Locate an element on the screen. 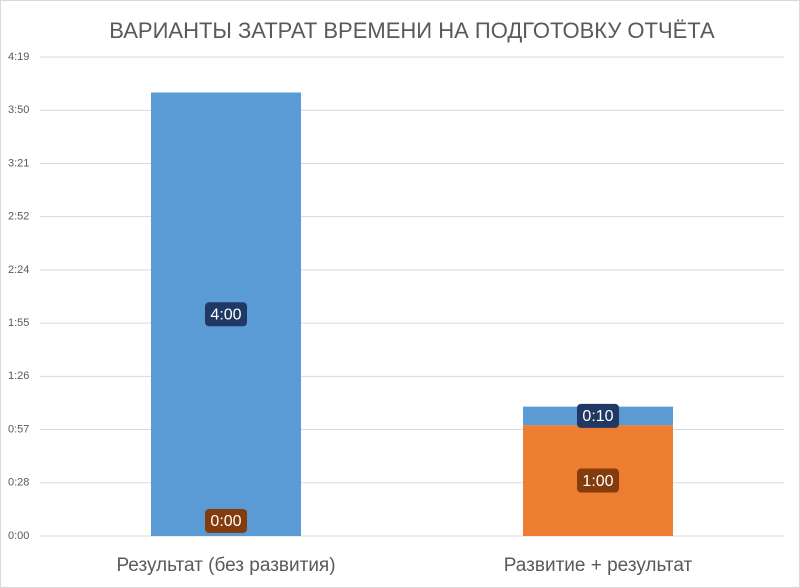 This screenshot has width=800, height=588. value-label: 4:00 is located at coordinates (225, 314).